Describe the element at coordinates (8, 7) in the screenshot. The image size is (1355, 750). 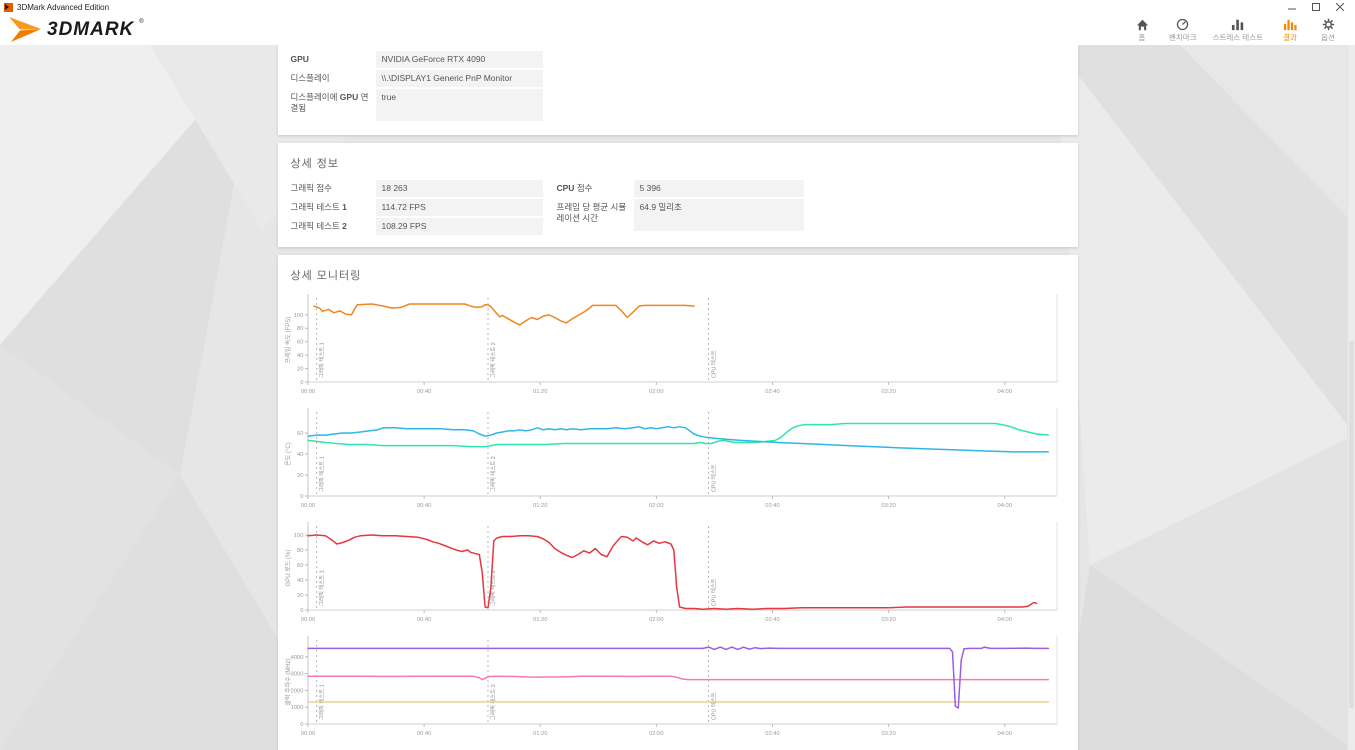
I see `app-icon` at that location.